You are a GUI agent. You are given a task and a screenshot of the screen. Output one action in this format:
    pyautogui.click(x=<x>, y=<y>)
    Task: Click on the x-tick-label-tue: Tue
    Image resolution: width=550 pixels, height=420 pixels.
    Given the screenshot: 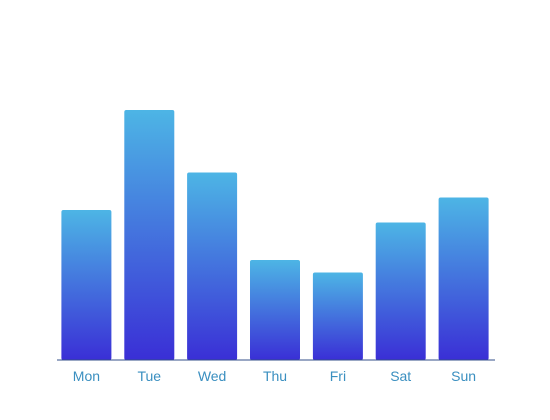 What is the action you would take?
    pyautogui.click(x=149, y=376)
    